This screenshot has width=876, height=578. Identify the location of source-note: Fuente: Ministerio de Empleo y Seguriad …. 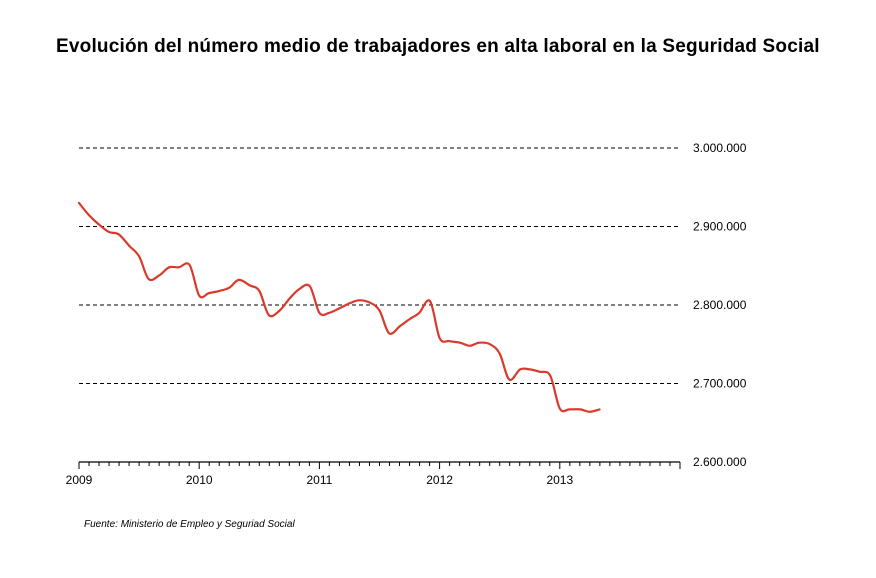
(189, 524).